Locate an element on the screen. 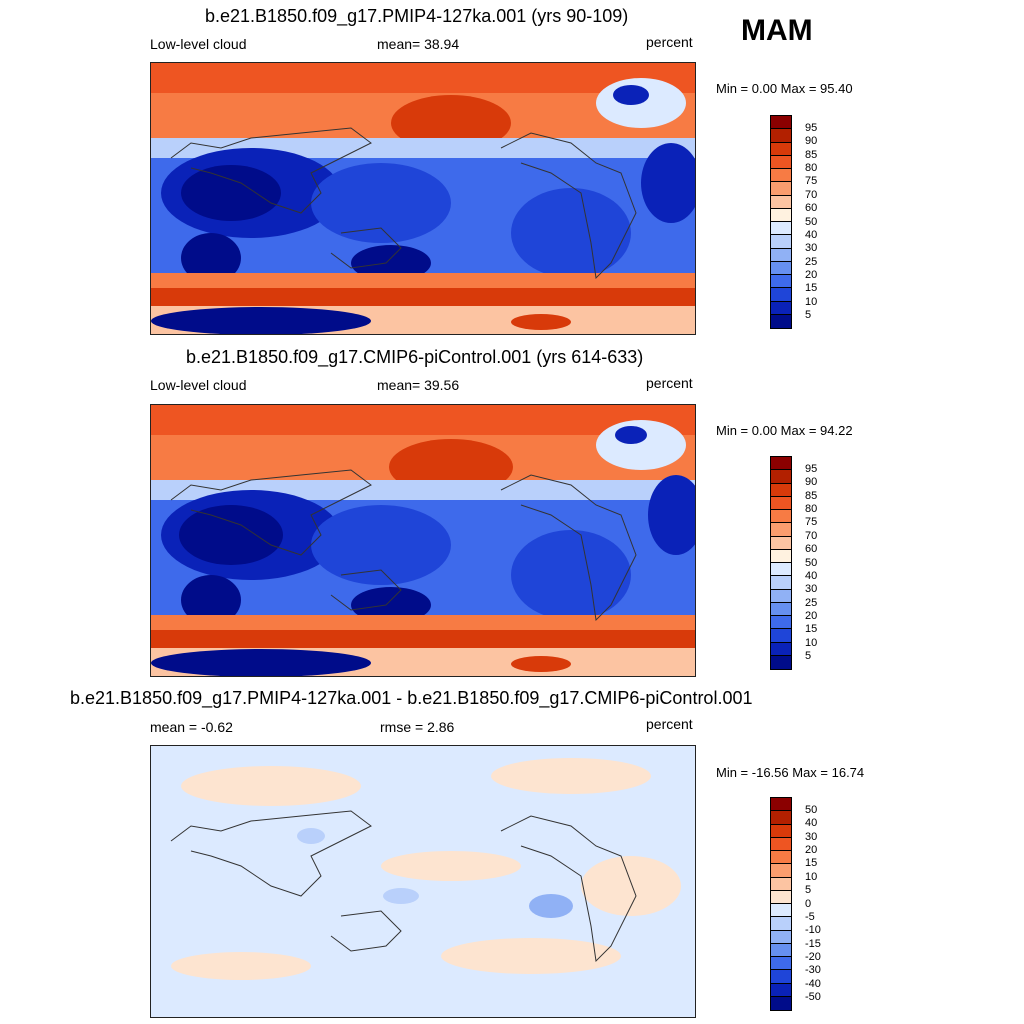 The image size is (1024, 1024). panel3-mean-label: mean = -0.62 is located at coordinates (191, 727).